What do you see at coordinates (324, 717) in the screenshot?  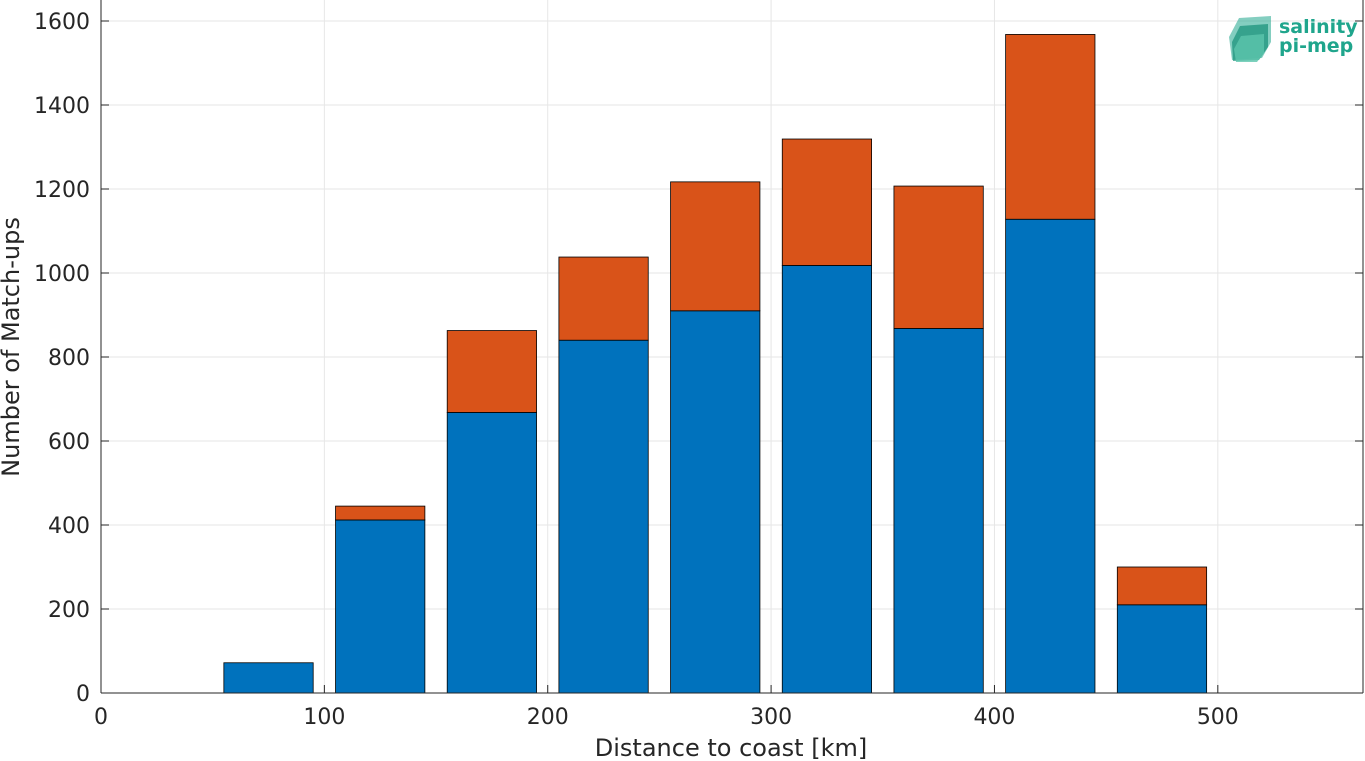 I see `x-tick-label: 100` at bounding box center [324, 717].